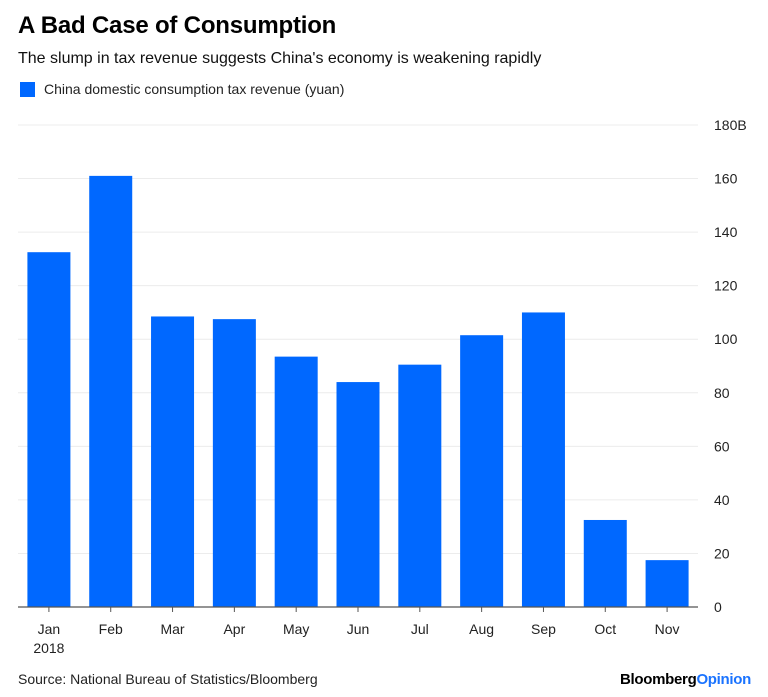 The height and width of the screenshot is (697, 768). What do you see at coordinates (481, 629) in the screenshot?
I see `x-tick-label: Aug` at bounding box center [481, 629].